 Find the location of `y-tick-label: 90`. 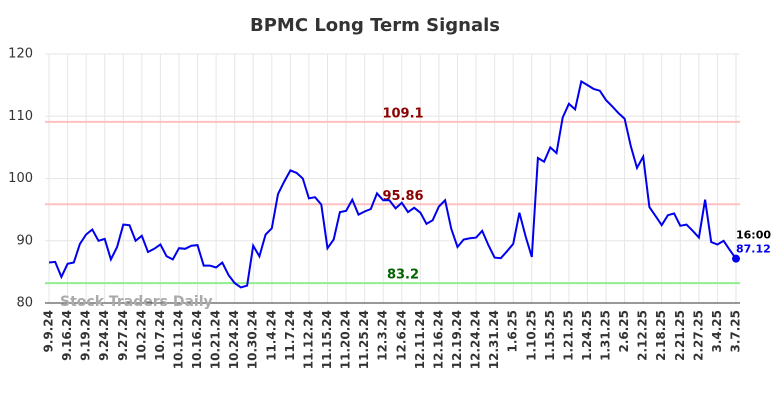

y-tick-label: 90 is located at coordinates (24, 240).